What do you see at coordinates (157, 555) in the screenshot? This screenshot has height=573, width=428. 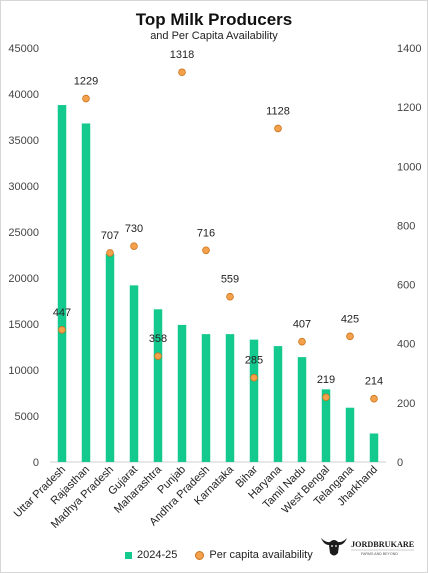 I see `legend-label-bars: 2024-25` at bounding box center [157, 555].